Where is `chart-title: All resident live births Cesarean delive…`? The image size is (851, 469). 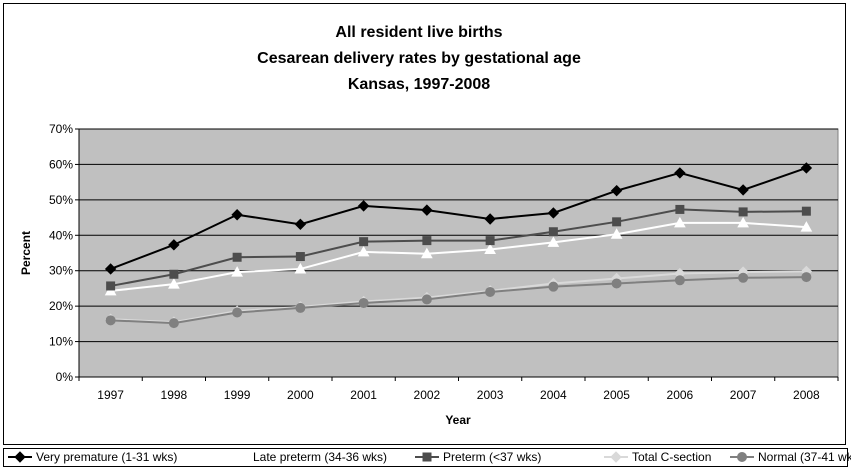
chart-title: All resident live births Cesarean delive… is located at coordinates (419, 58).